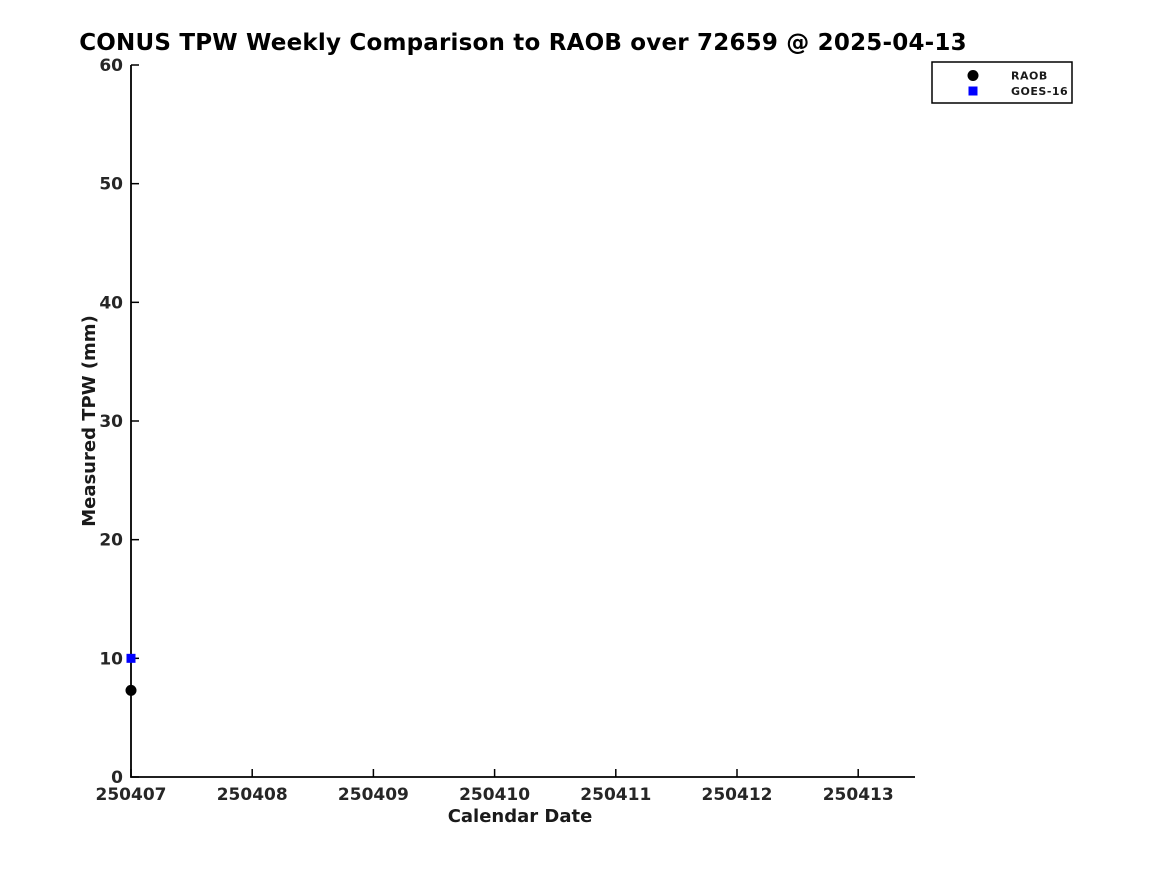 The image size is (1167, 875). Describe the element at coordinates (1039, 91) in the screenshot. I see `legend-label-goes-16: GOES-16` at that location.